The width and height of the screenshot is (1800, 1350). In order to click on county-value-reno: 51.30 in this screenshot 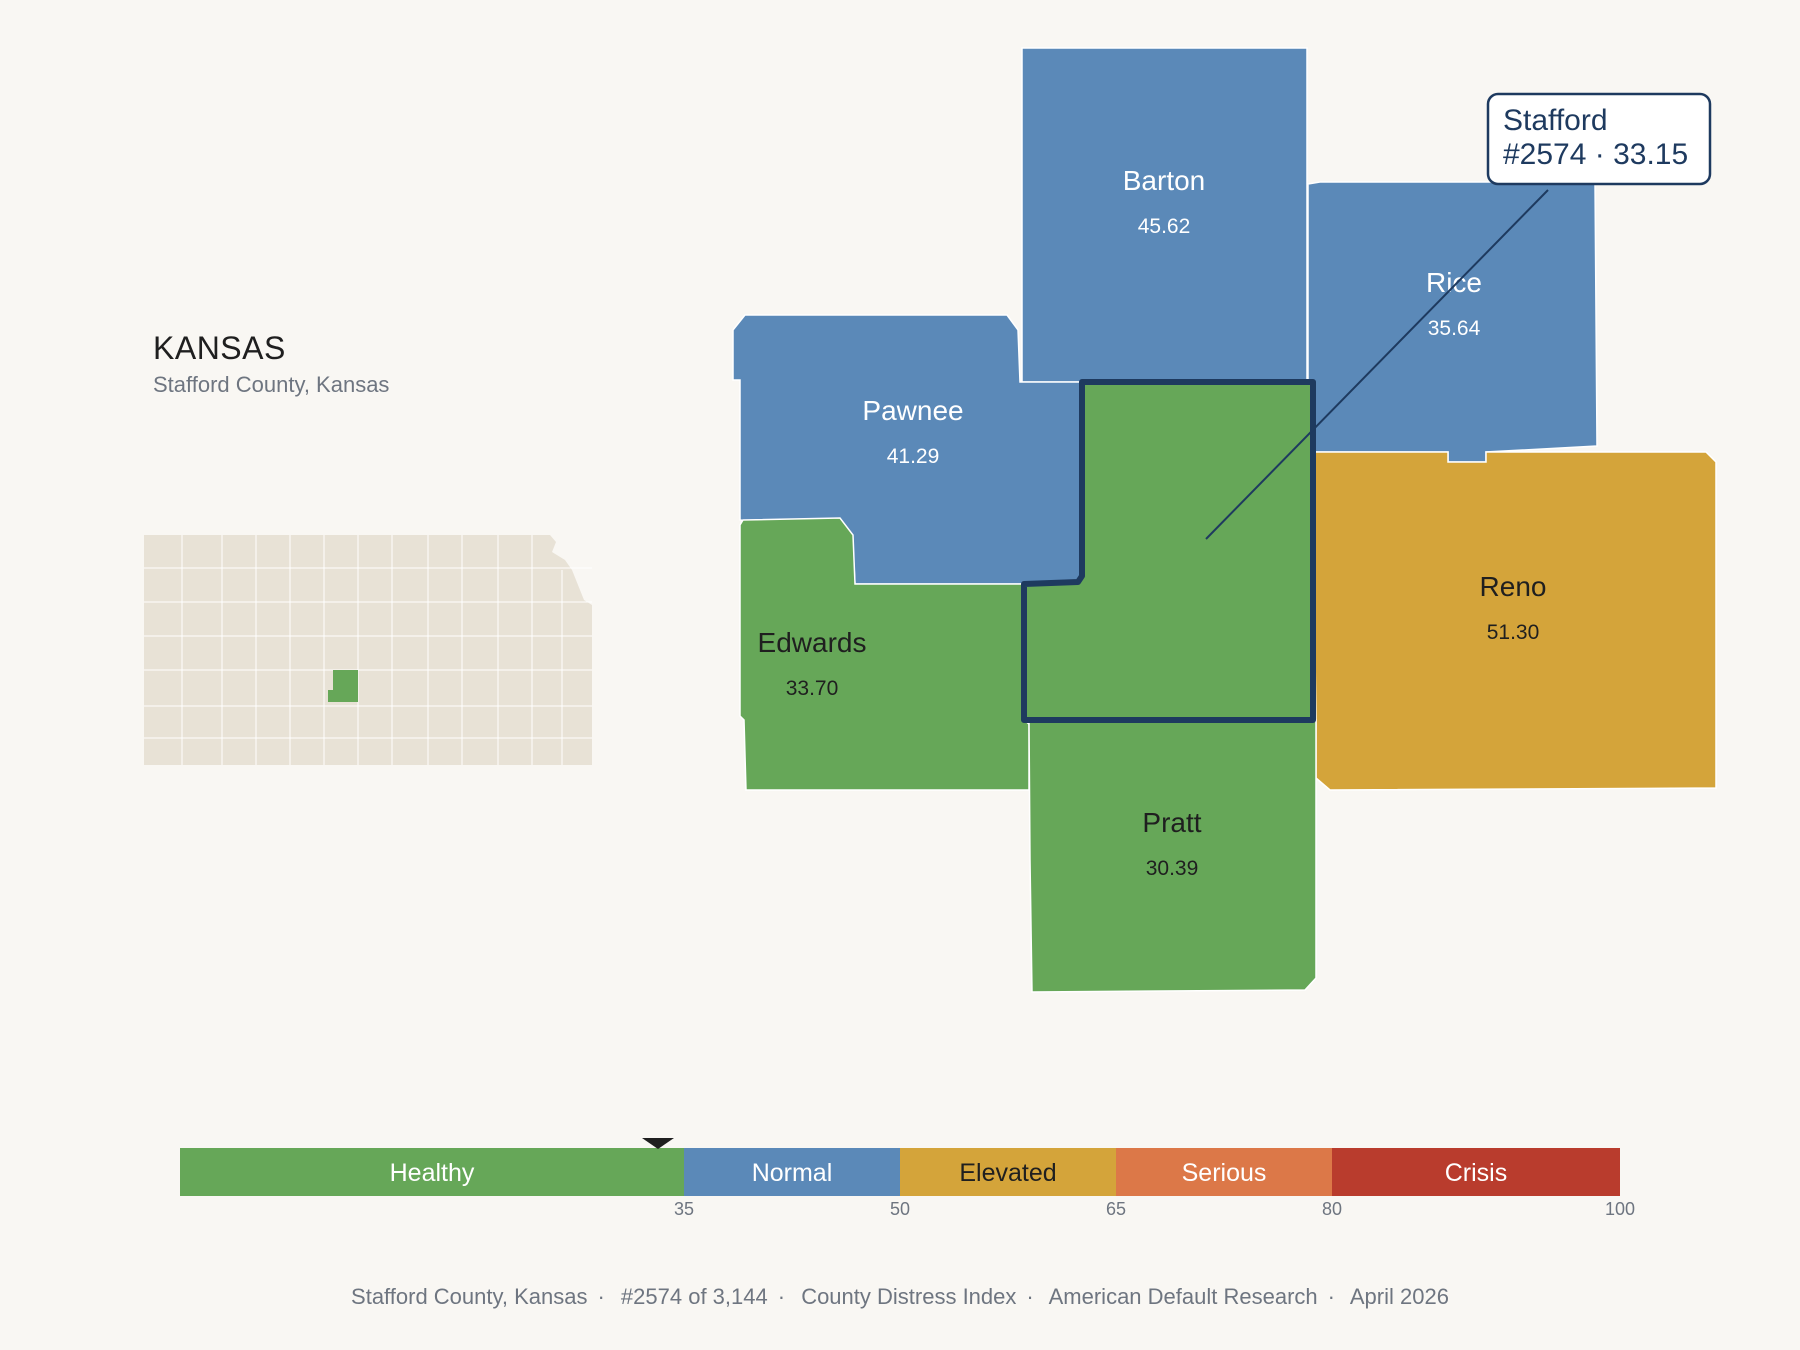, I will do `click(1513, 632)`.